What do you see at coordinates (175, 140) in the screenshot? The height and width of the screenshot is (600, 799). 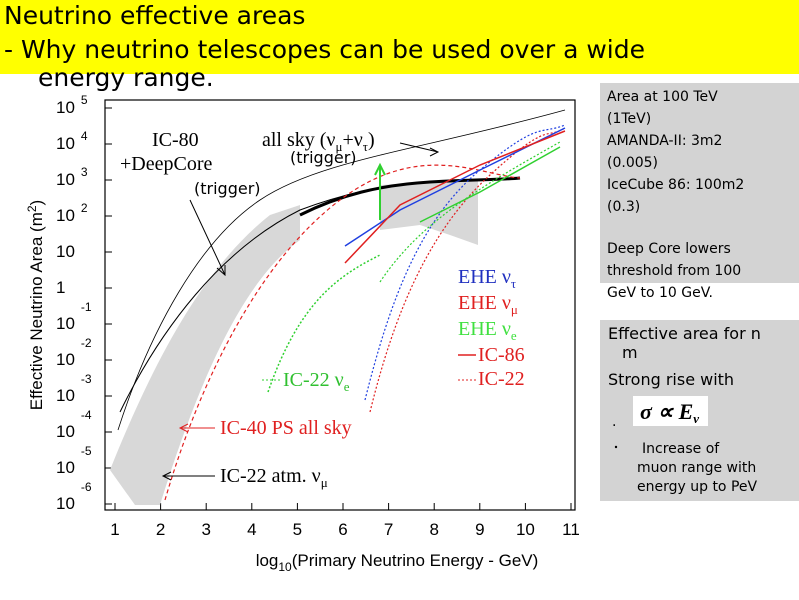 I see `annotation: IC-80` at bounding box center [175, 140].